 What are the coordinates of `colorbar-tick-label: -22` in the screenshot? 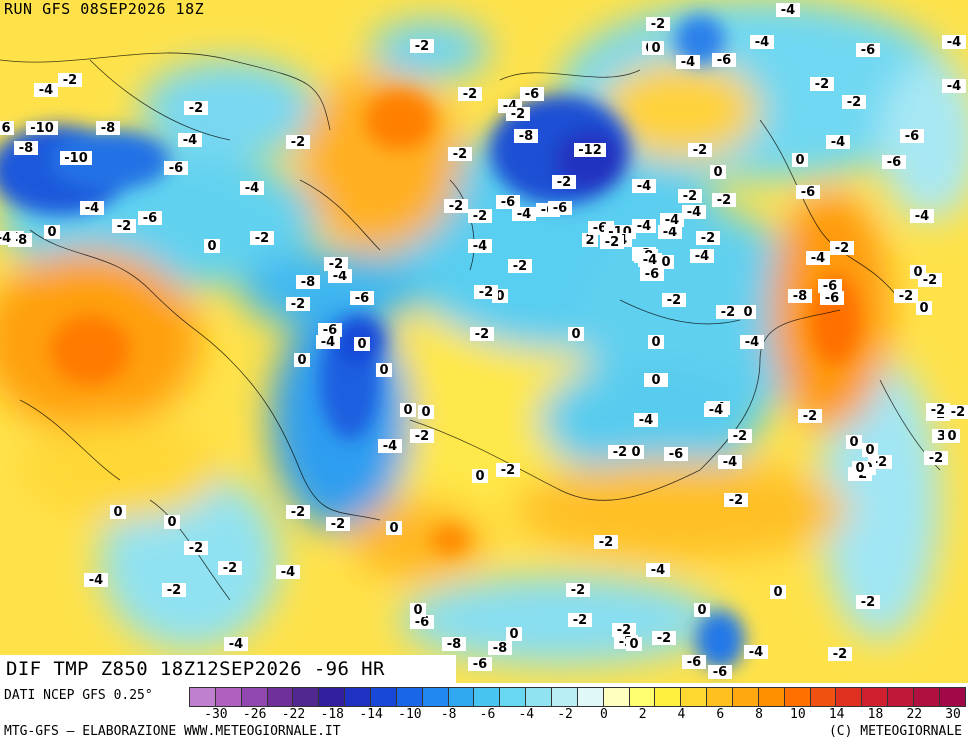 It's located at (293, 714).